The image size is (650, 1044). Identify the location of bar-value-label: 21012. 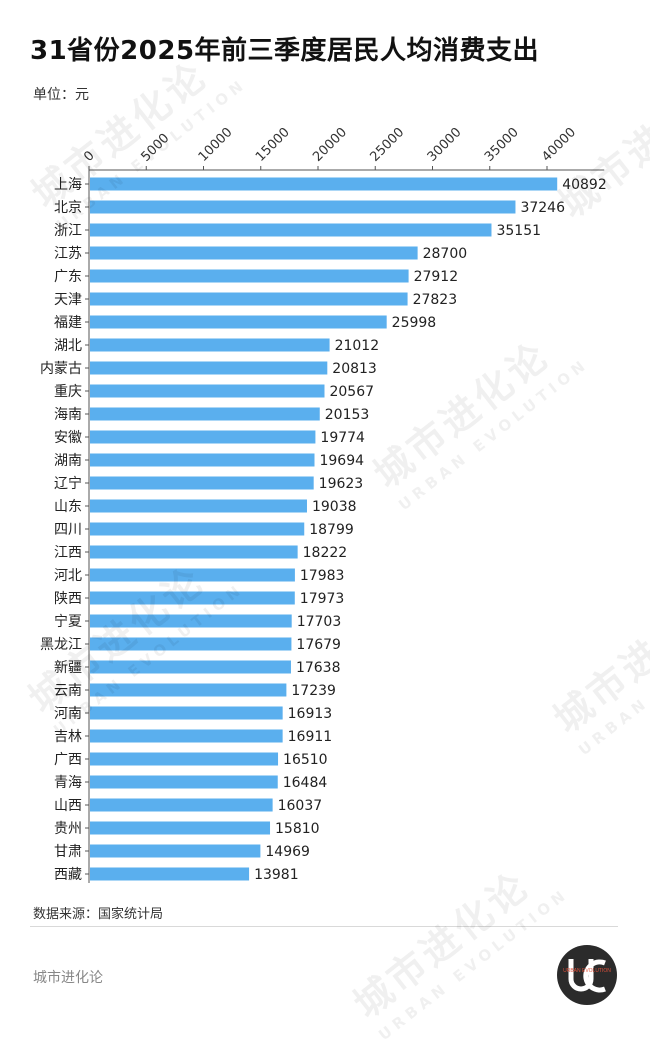
(357, 346).